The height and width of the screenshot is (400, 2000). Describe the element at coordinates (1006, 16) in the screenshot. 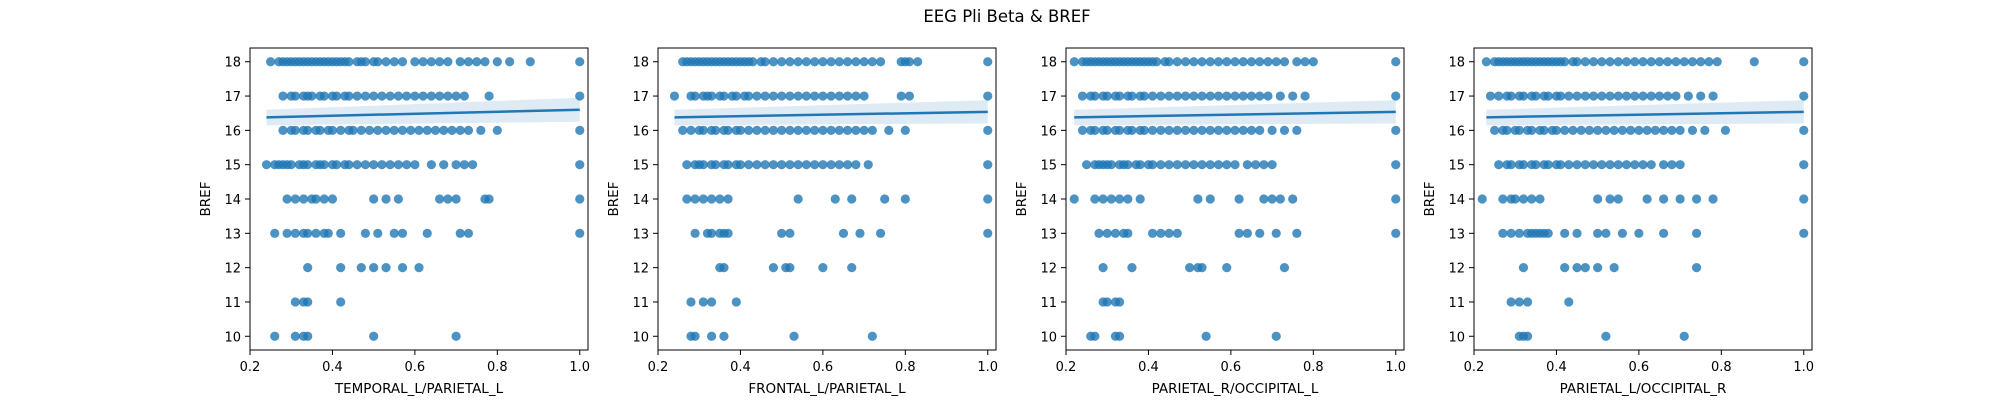

I see `figure-title: EEG Pli Beta & BREF` at that location.